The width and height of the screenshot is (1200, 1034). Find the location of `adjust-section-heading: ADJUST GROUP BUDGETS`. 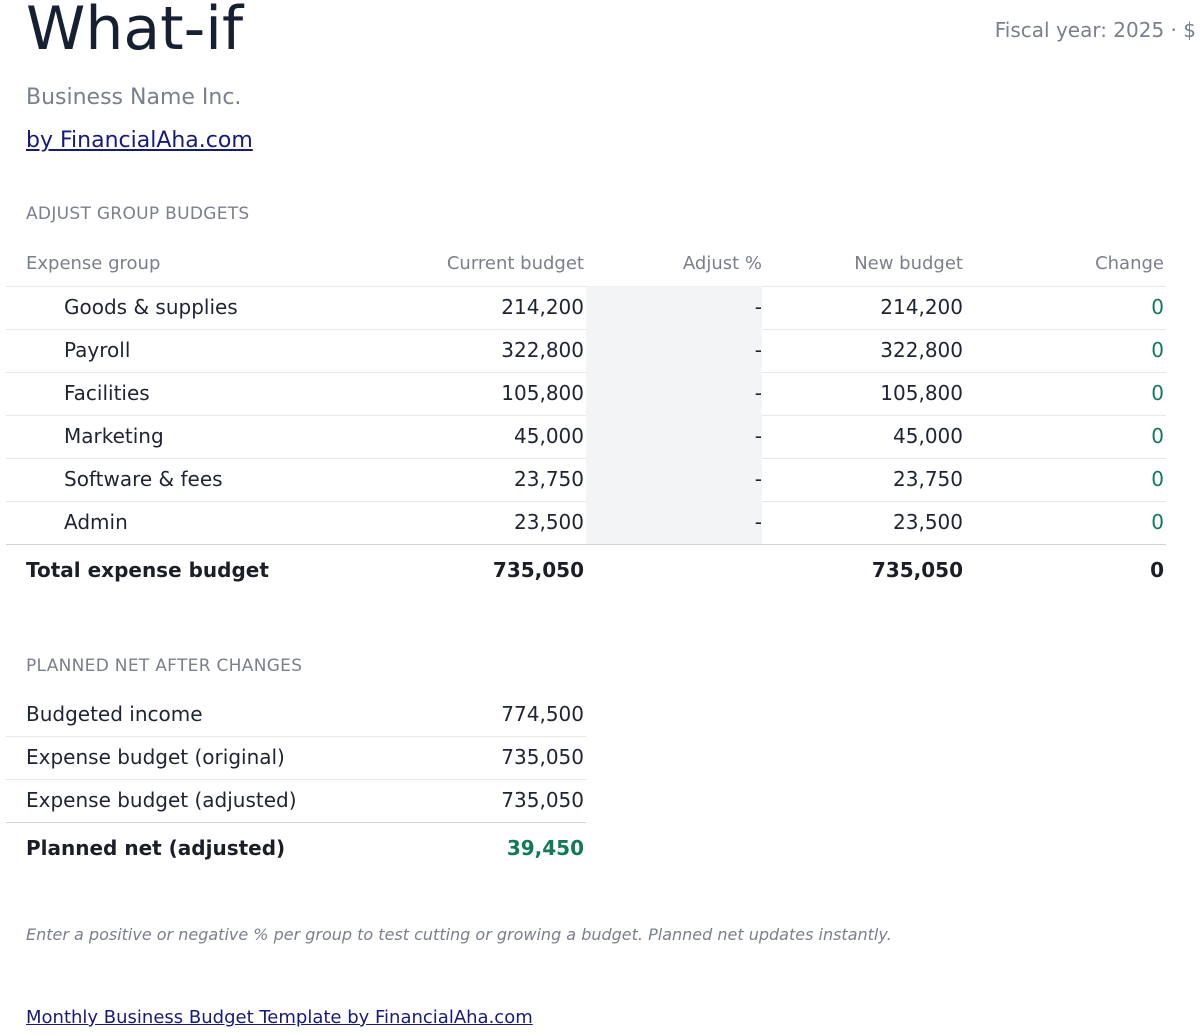

adjust-section-heading: ADJUST GROUP BUDGETS is located at coordinates (138, 214).